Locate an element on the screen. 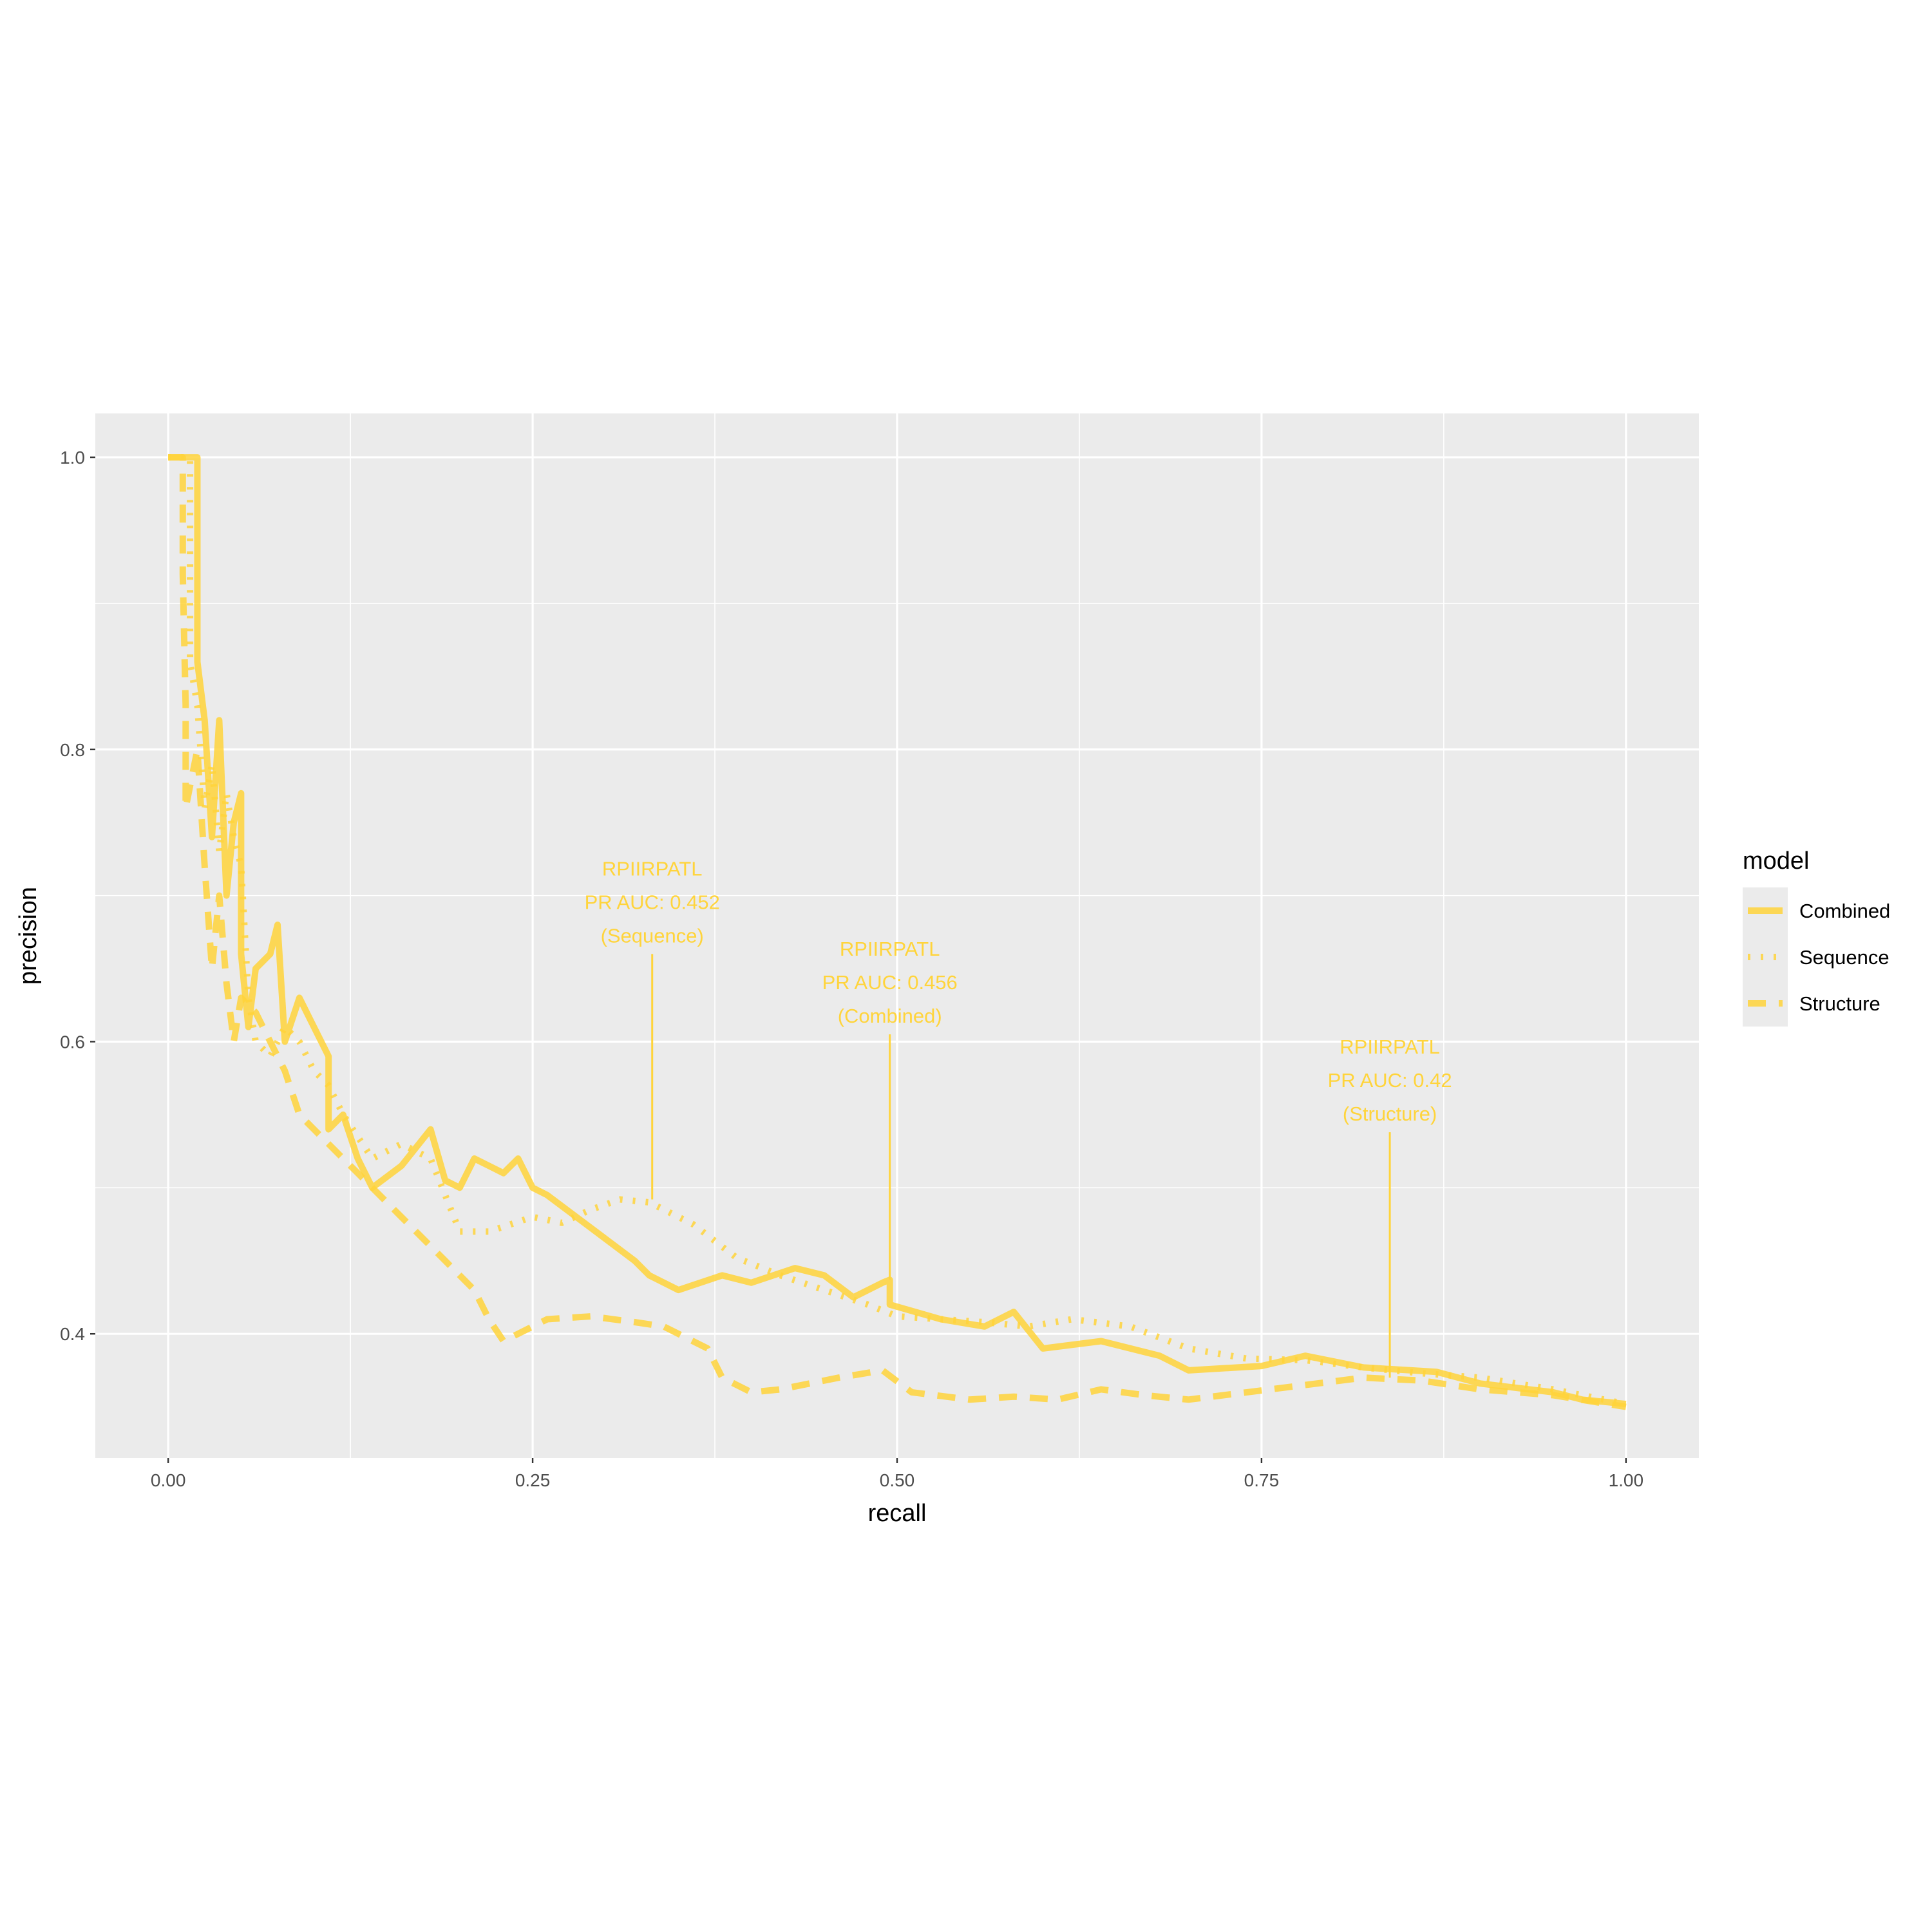 This screenshot has width=1932, height=1932. legend-entry-sequence: Sequence is located at coordinates (1816, 957).